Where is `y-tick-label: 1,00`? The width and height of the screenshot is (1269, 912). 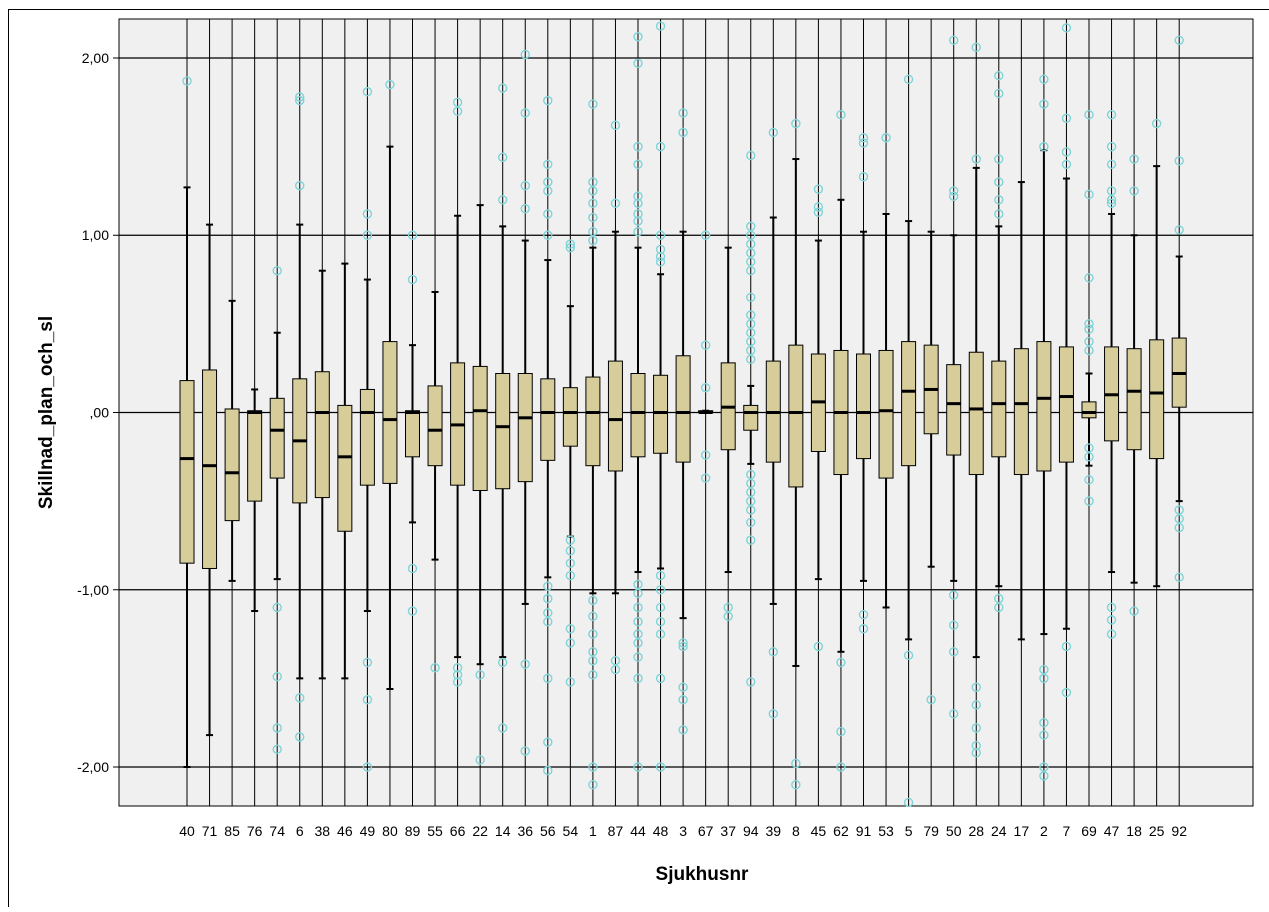 y-tick-label: 1,00 is located at coordinates (95, 235).